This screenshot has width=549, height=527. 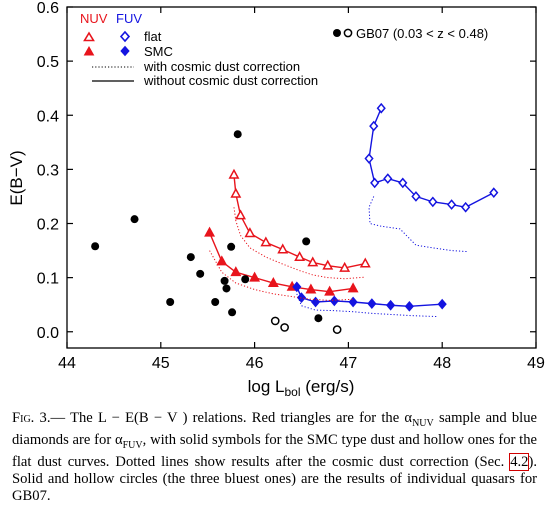 I want to click on y-tick-label: 0.1, so click(x=48, y=279).